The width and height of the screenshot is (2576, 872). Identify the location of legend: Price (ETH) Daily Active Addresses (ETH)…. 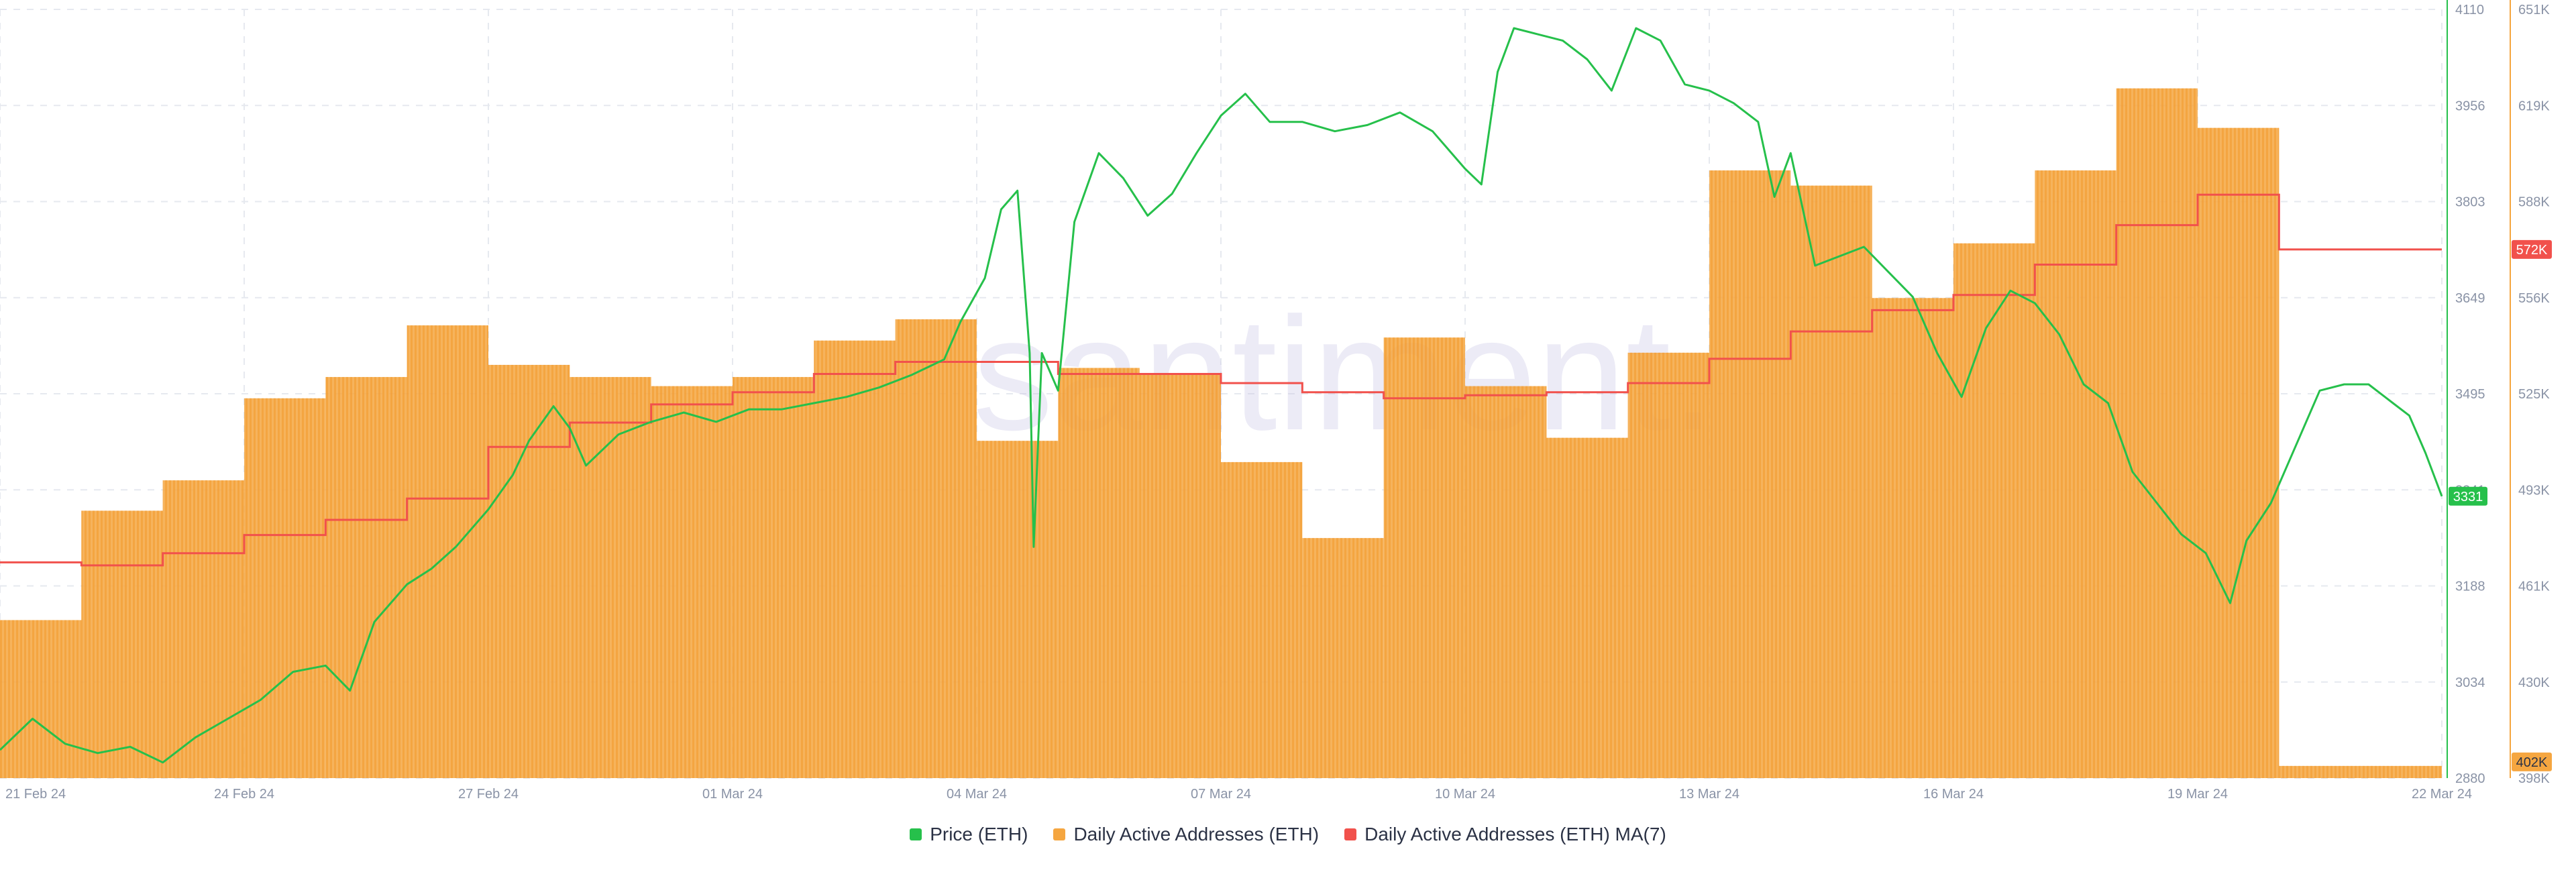
(1288, 834).